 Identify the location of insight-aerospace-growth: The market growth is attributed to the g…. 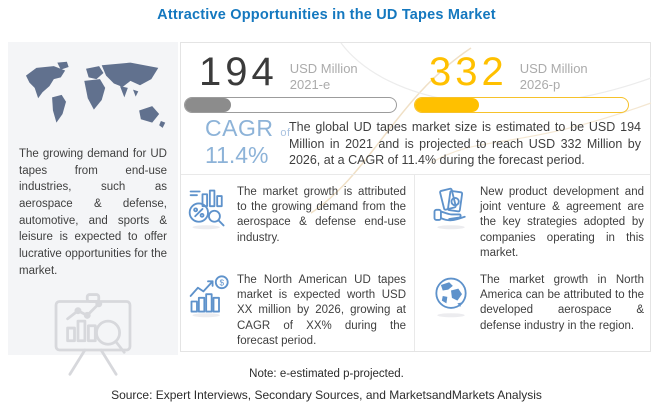
(297, 219).